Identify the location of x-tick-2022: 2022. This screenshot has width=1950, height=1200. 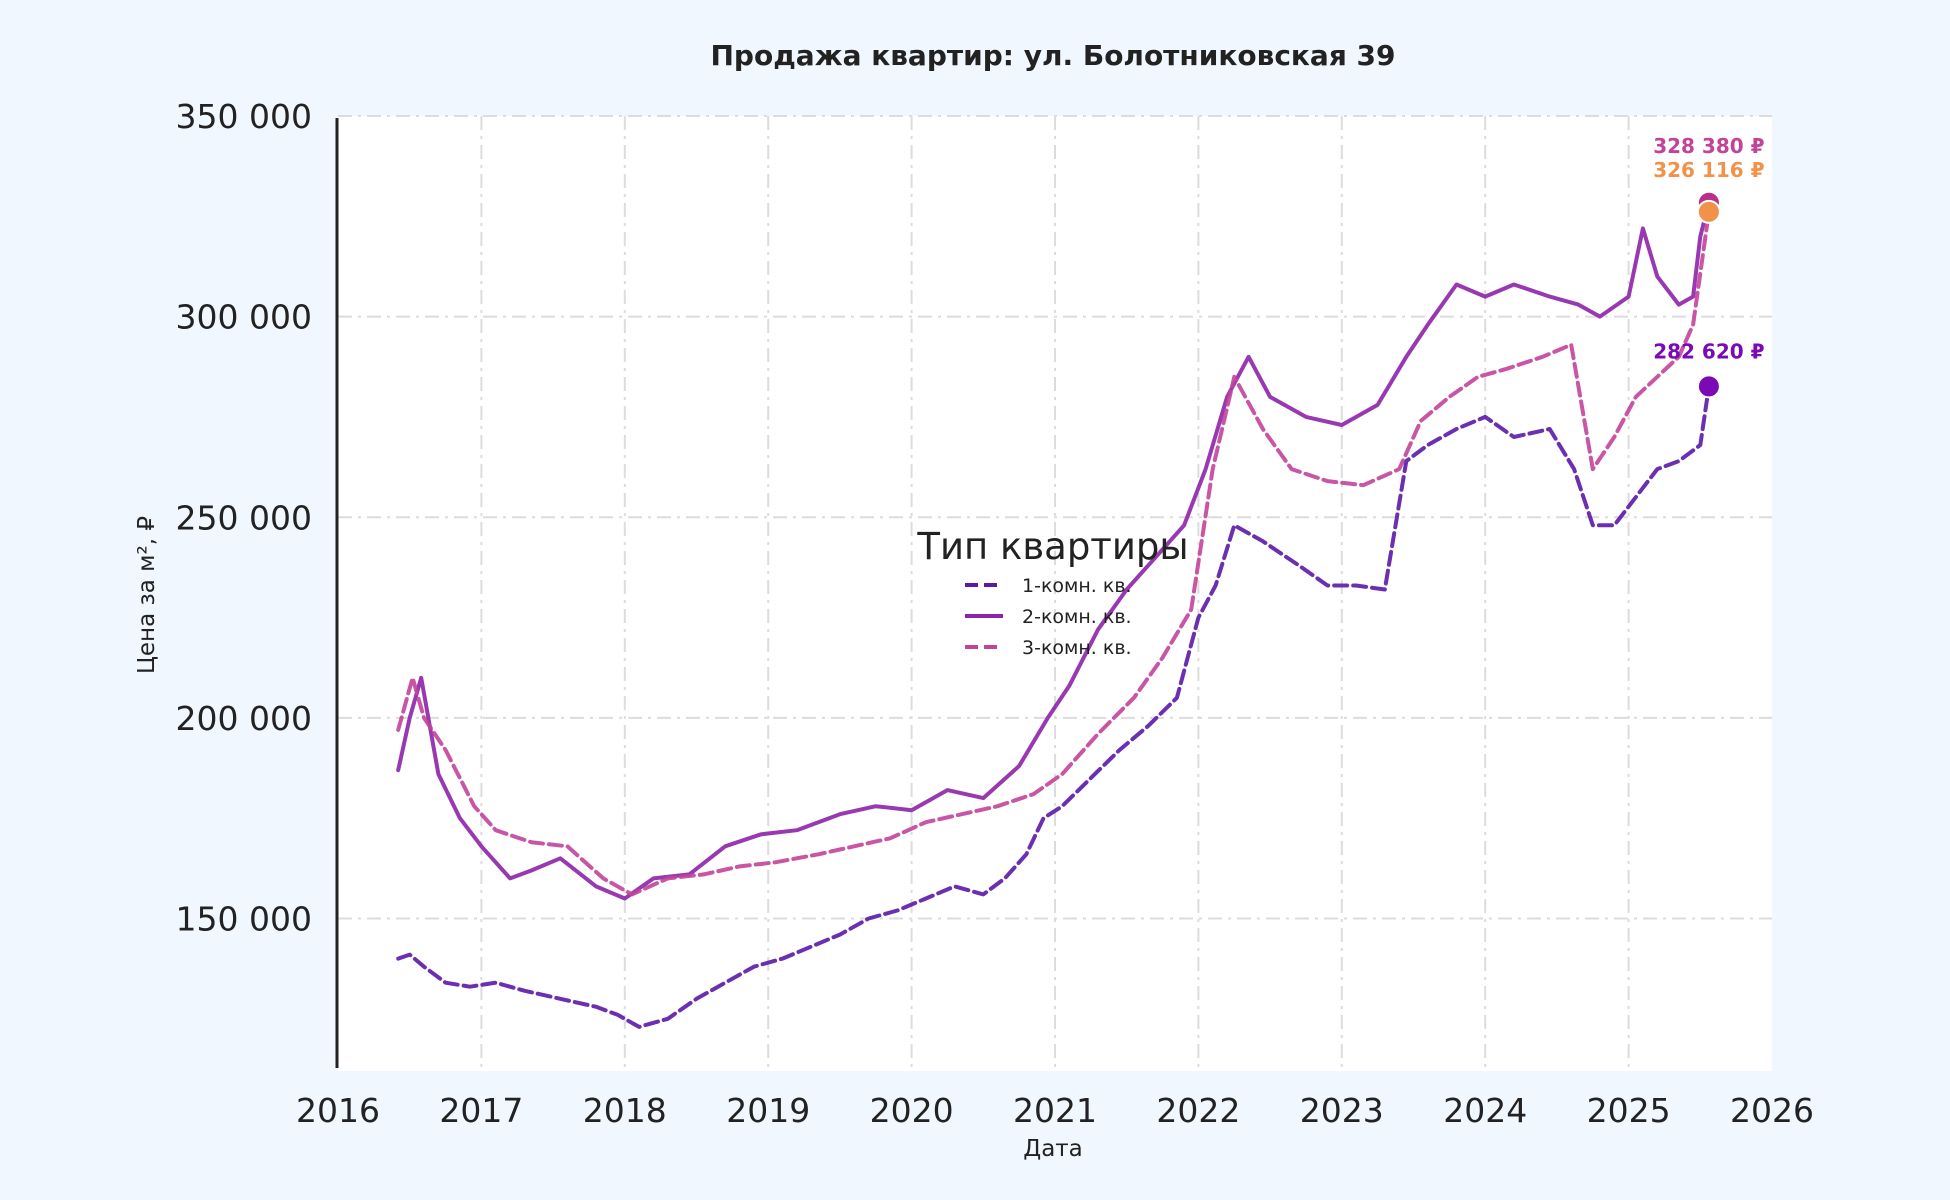
(1198, 1110).